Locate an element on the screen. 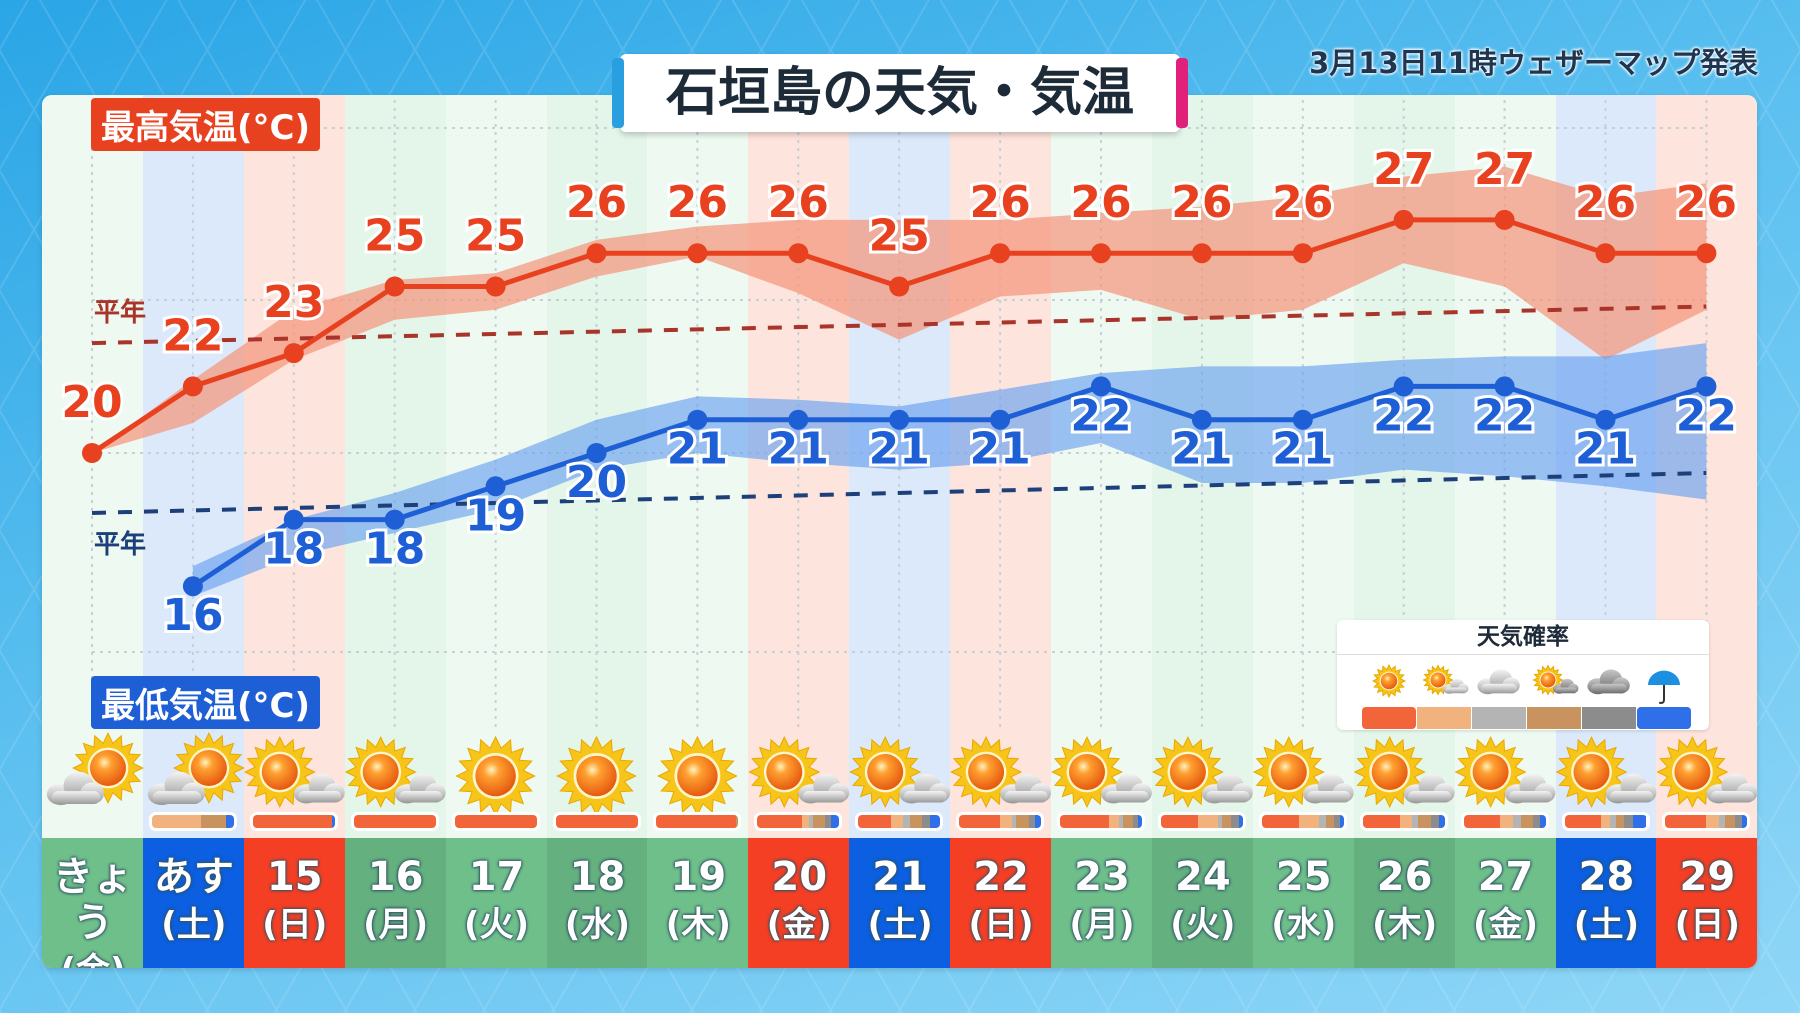 The image size is (1800, 1013). day-weekday: (金) is located at coordinates (799, 925).